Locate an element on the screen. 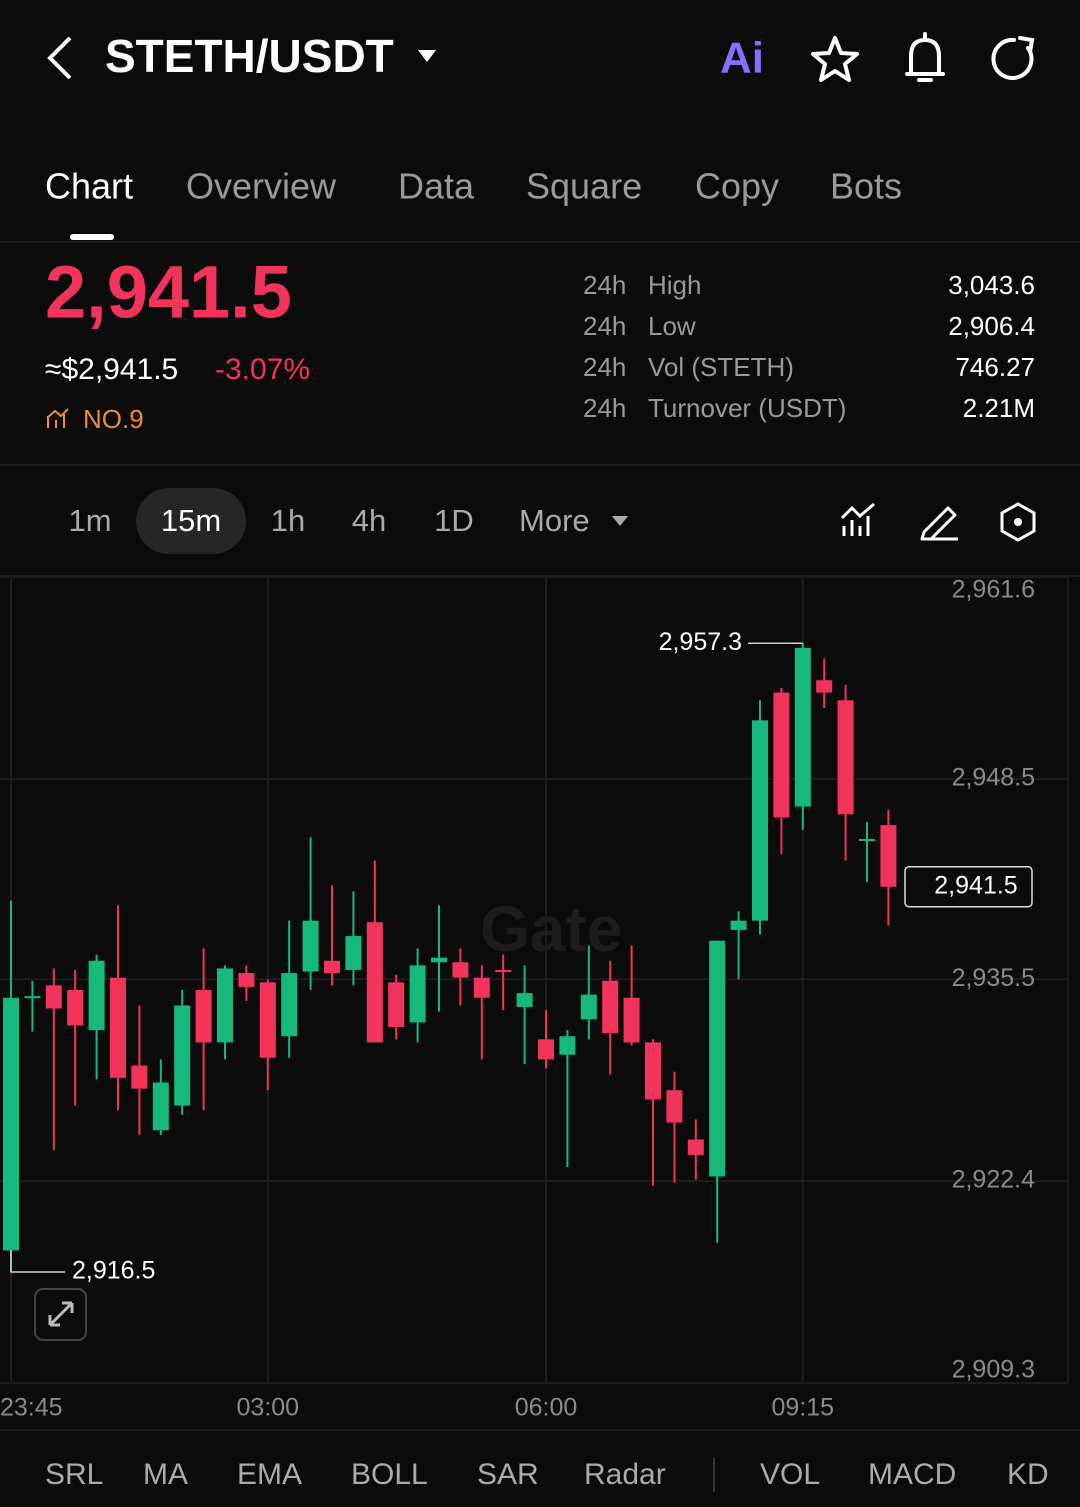  indicator: Radar is located at coordinates (625, 1474).